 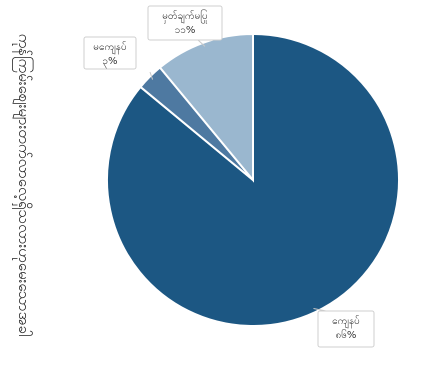 I want to click on pie-category-label-0: ကျေနပ်, so click(x=346, y=321).